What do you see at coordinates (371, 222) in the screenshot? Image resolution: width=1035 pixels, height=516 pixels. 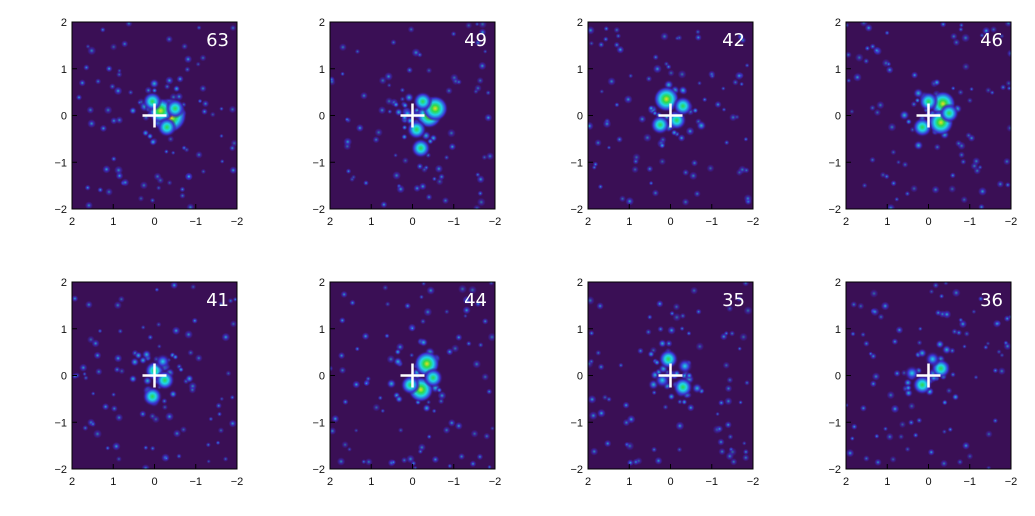 I see `x-tick-label: 1` at bounding box center [371, 222].